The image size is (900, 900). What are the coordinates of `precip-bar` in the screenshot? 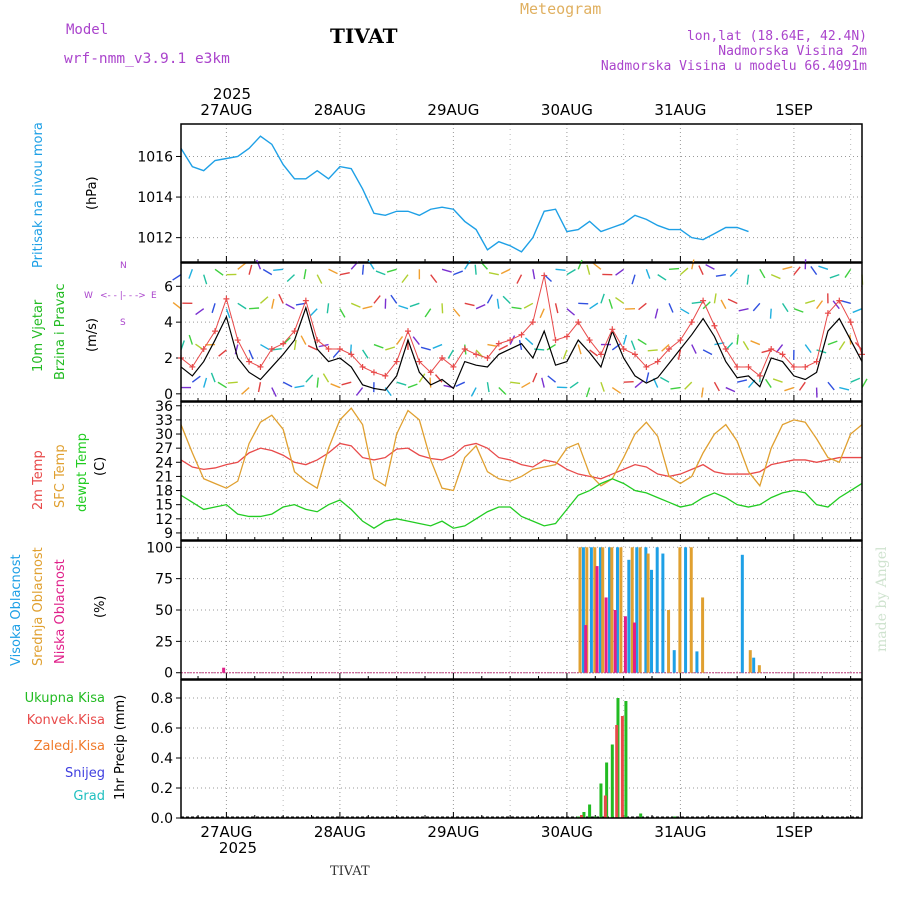 It's located at (607, 790).